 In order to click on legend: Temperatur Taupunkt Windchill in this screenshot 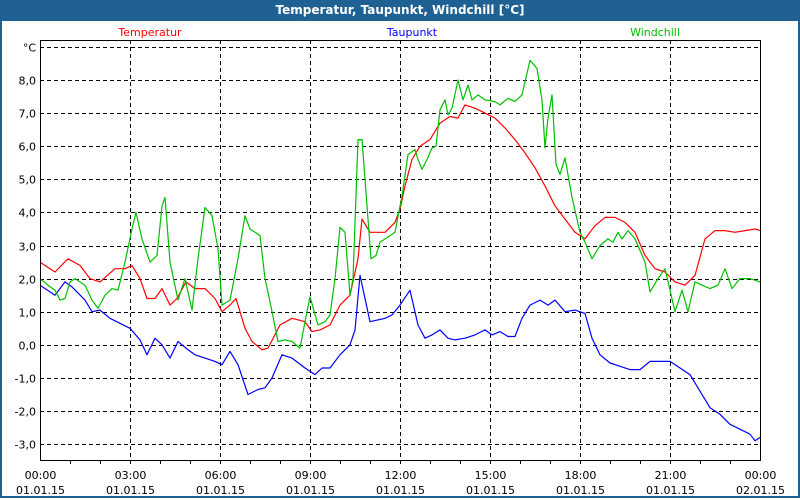, I will do `click(398, 32)`.